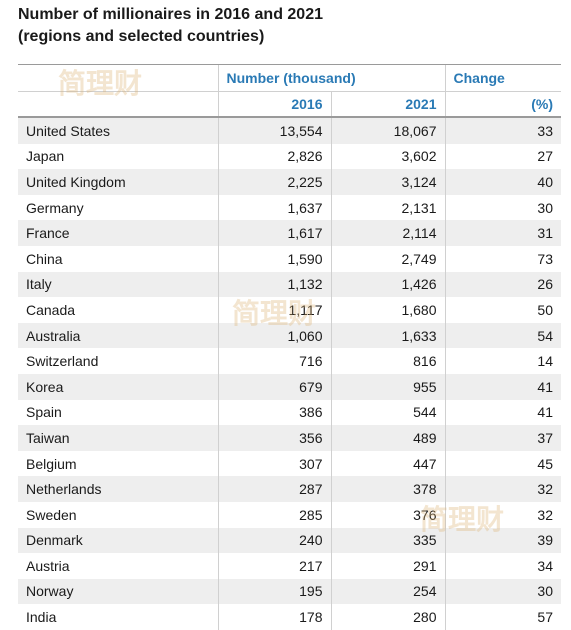  I want to click on header-2021: 2021, so click(387, 104).